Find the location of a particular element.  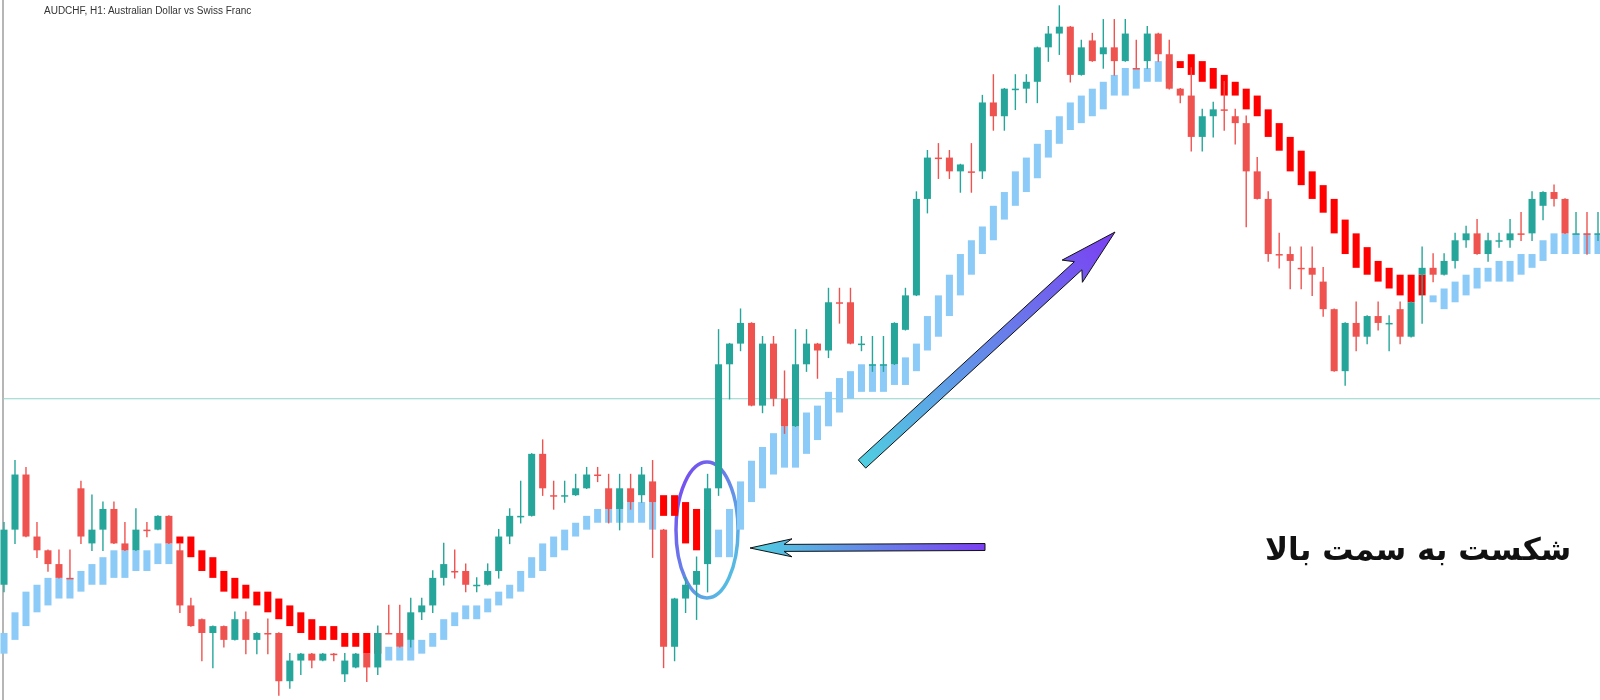

chart-title: AUDCHF, H1: Australian Dollar vs Swiss Franc is located at coordinates (148, 10).